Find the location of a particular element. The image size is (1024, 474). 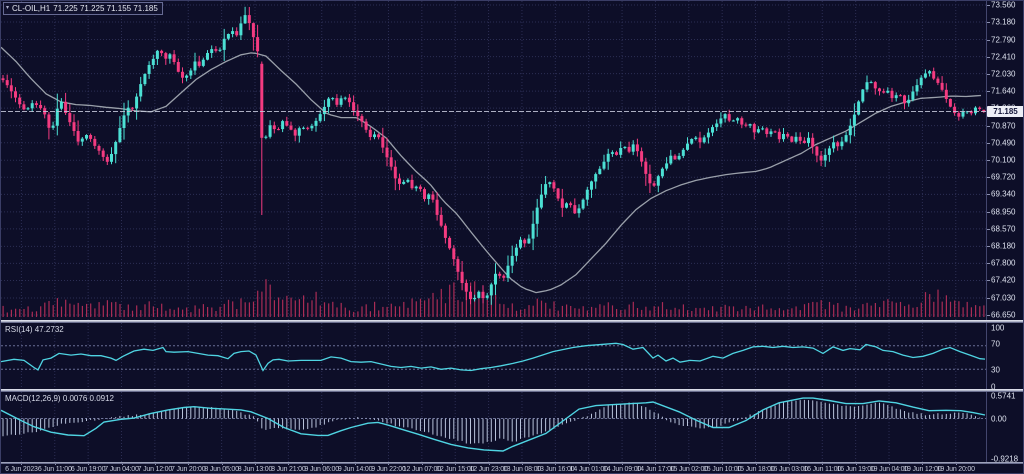

time-axis-label: 14 Jun 09:00 is located at coordinates (622, 469).